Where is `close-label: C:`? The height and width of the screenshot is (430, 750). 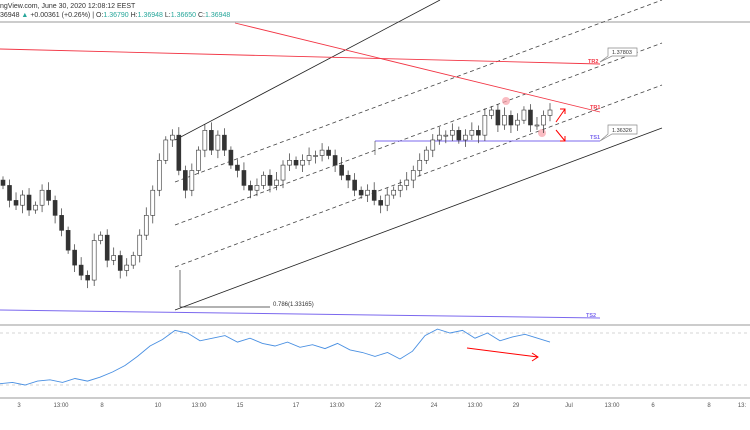
close-label: C: is located at coordinates (201, 15).